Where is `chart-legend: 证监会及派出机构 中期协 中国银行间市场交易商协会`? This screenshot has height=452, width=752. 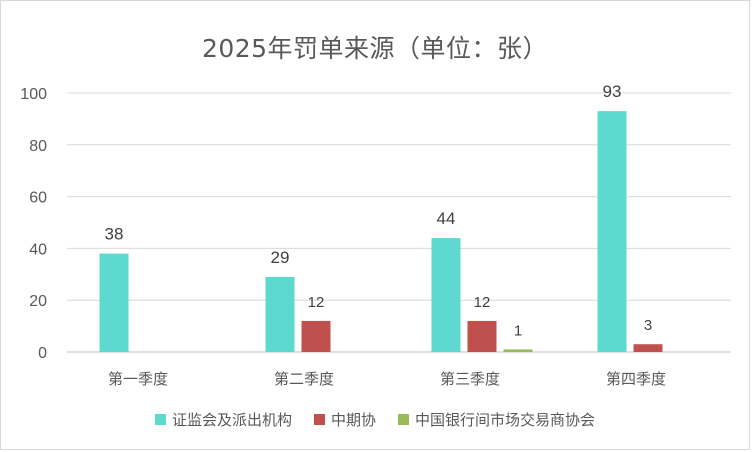 chart-legend: 证监会及派出机构 中期协 中国银行间市场交易商协会 is located at coordinates (375, 419).